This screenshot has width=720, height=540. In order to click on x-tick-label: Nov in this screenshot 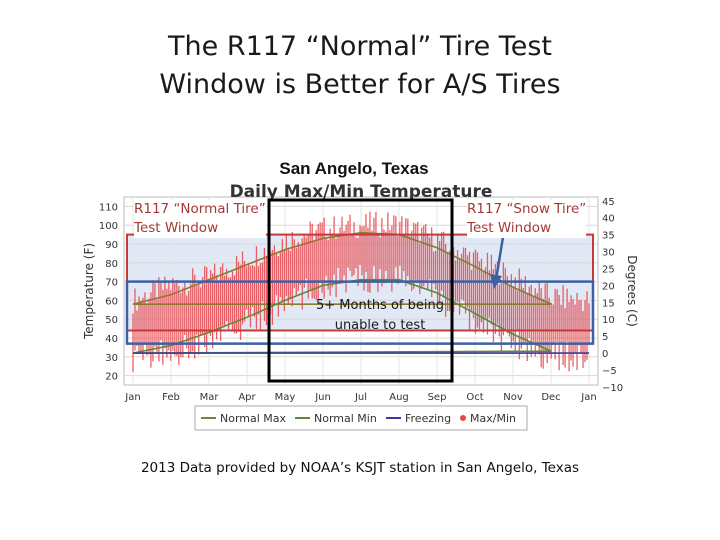, I will do `click(513, 397)`.